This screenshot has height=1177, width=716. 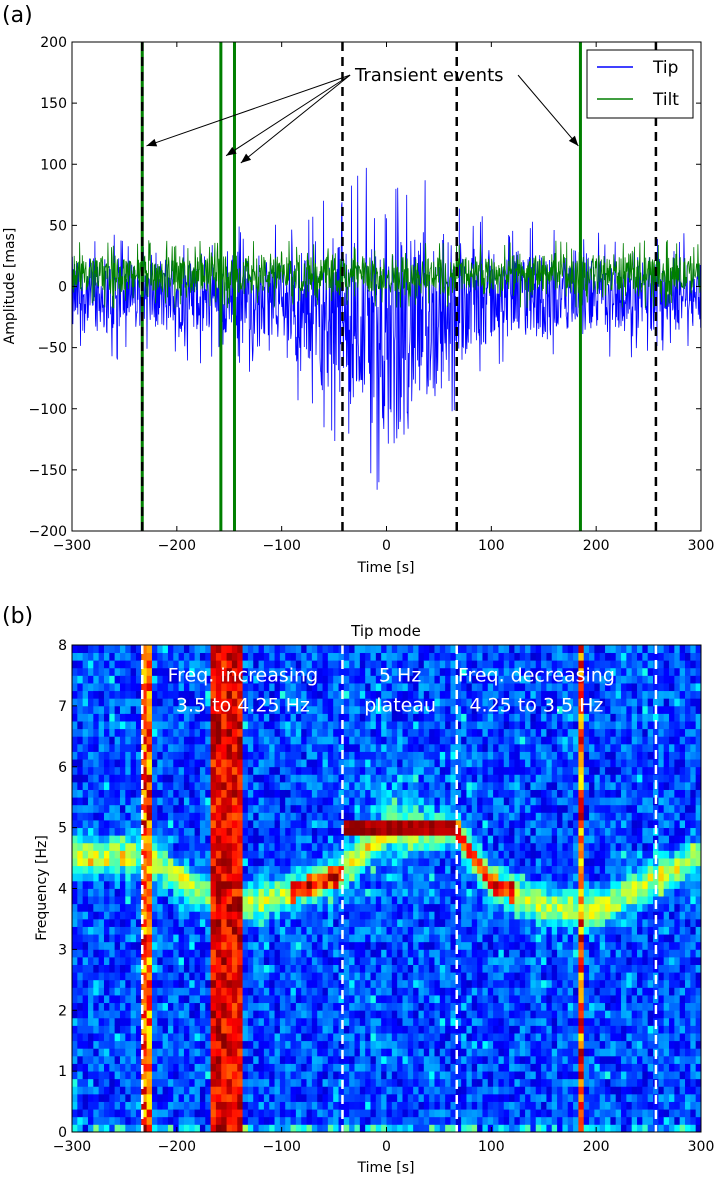 What do you see at coordinates (386, 546) in the screenshot?
I see `x-tick-label-a: 0` at bounding box center [386, 546].